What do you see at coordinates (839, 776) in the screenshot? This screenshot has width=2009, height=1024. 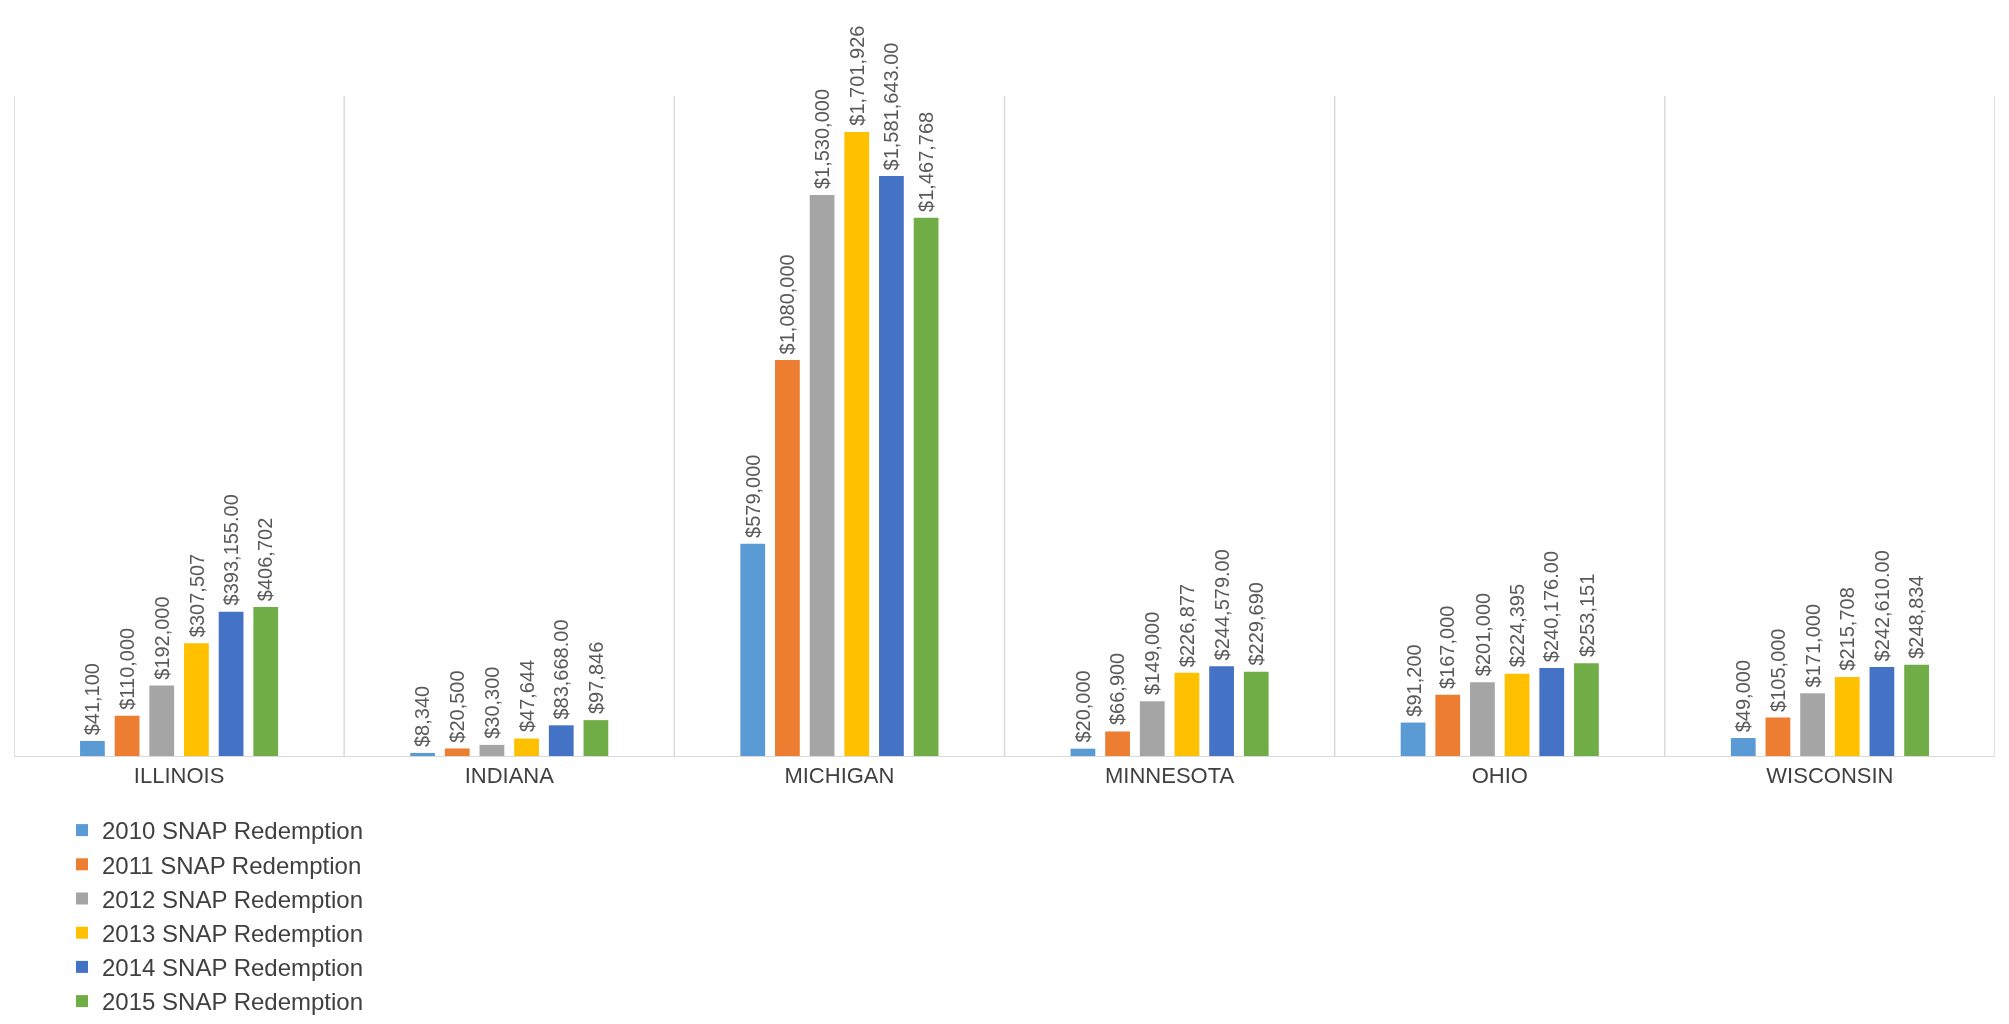 I see `x-tick-label: MICHIGAN` at bounding box center [839, 776].